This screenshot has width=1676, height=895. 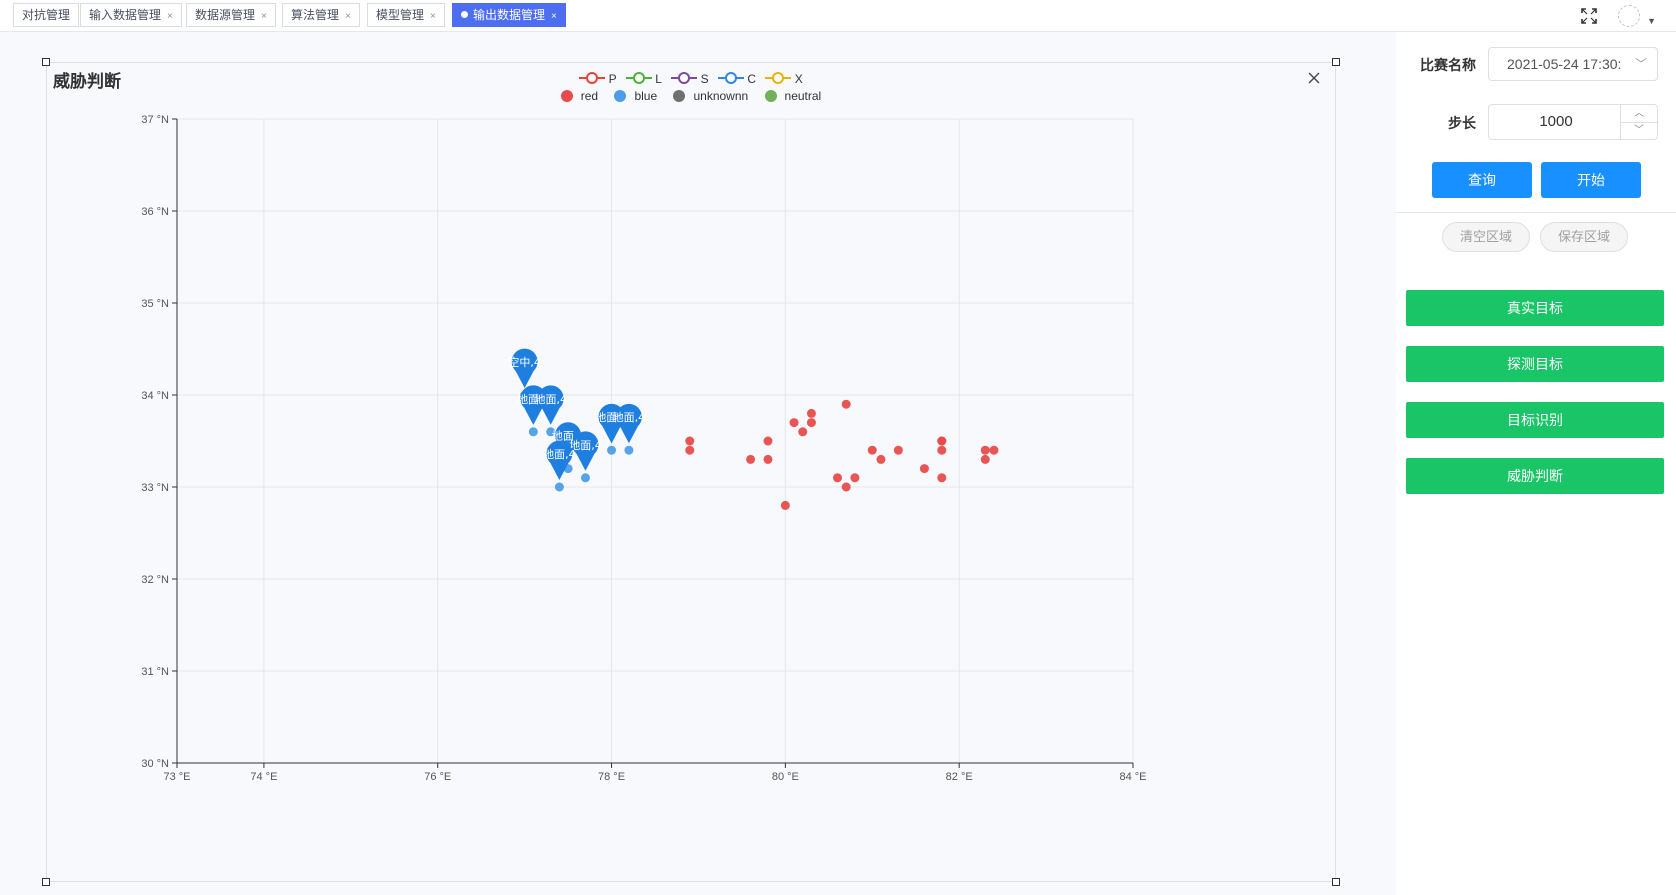 I want to click on fullscreen-icon, so click(x=1589, y=16).